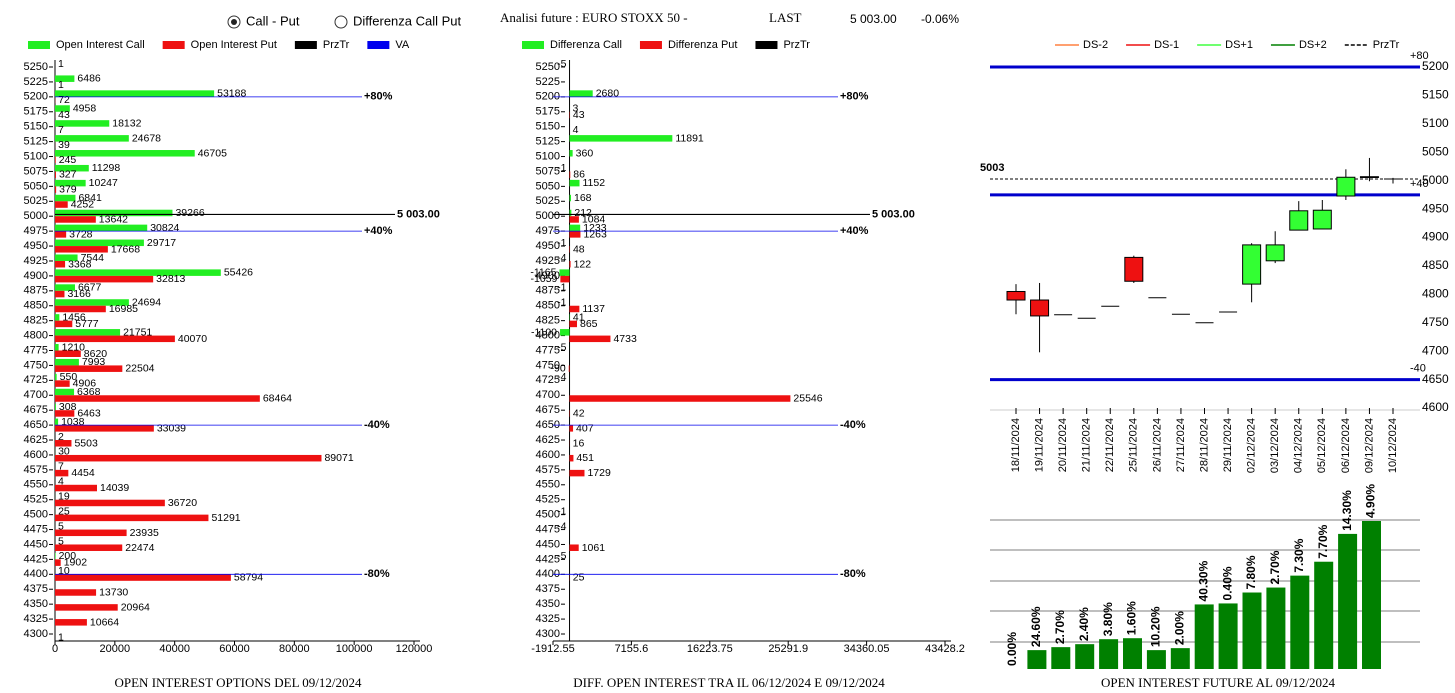  I want to click on change-label: 0.00%, so click(1012, 649).